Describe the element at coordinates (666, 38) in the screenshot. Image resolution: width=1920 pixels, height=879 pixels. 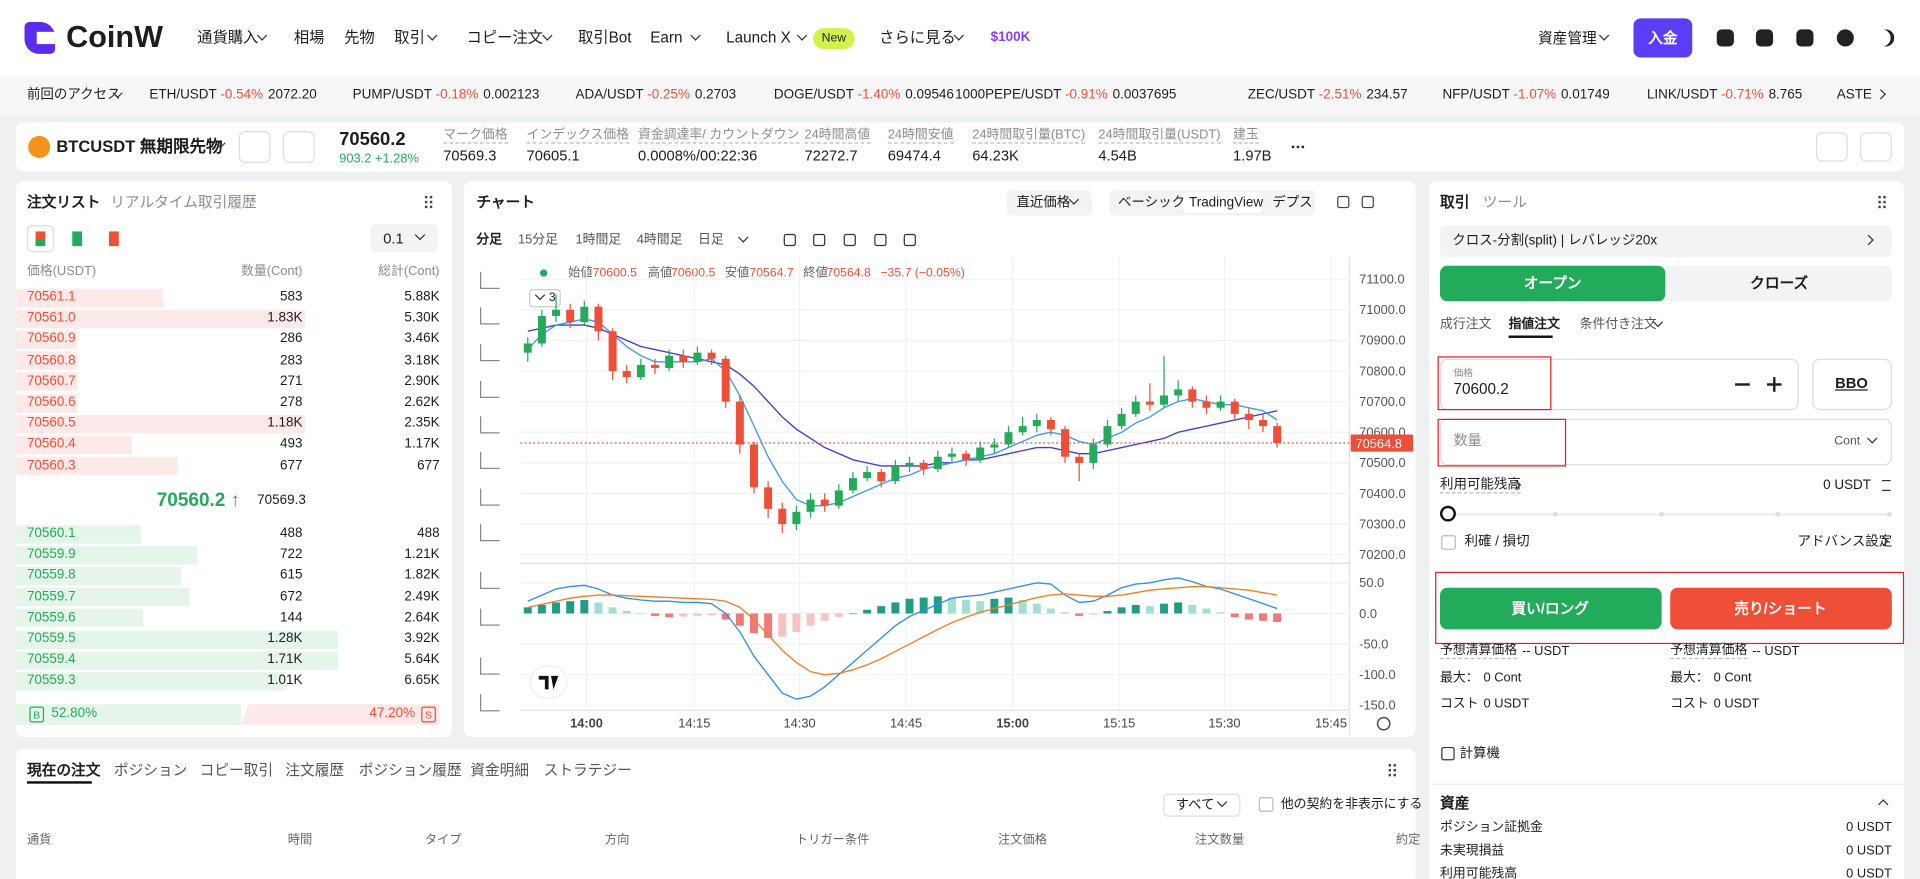
I see `nav-item: Earn` at that location.